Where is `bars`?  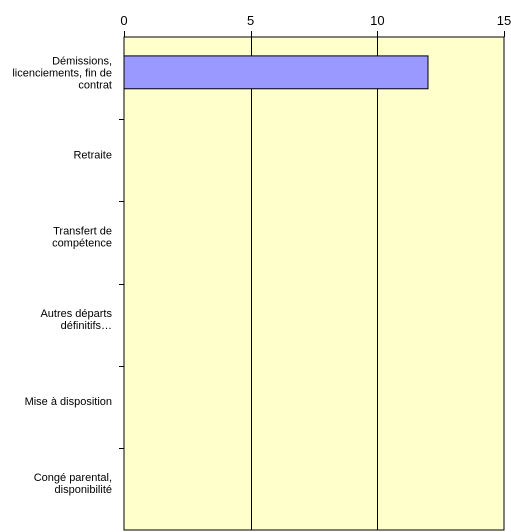
bars is located at coordinates (276, 72).